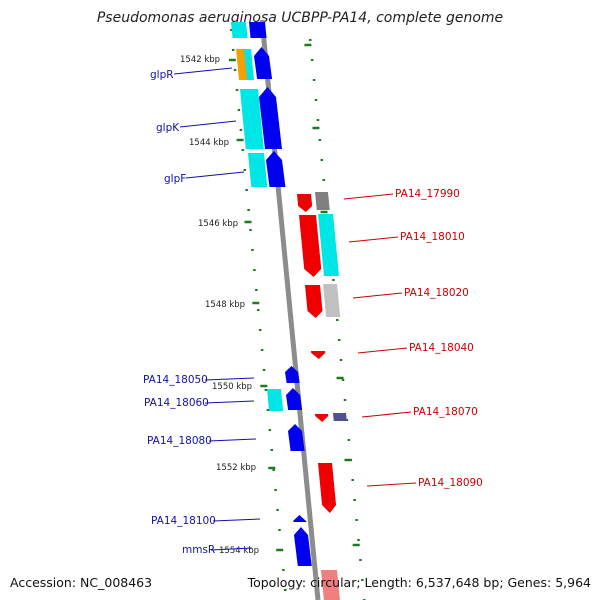  Describe the element at coordinates (225, 305) in the screenshot. I see `scale-label: 1548 kbp` at that location.